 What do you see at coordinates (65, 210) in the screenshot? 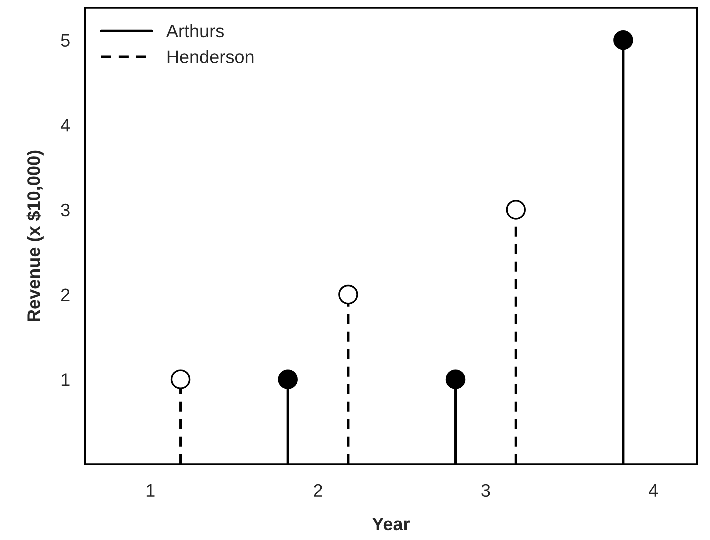
I see `y-tick-label: 3` at bounding box center [65, 210].